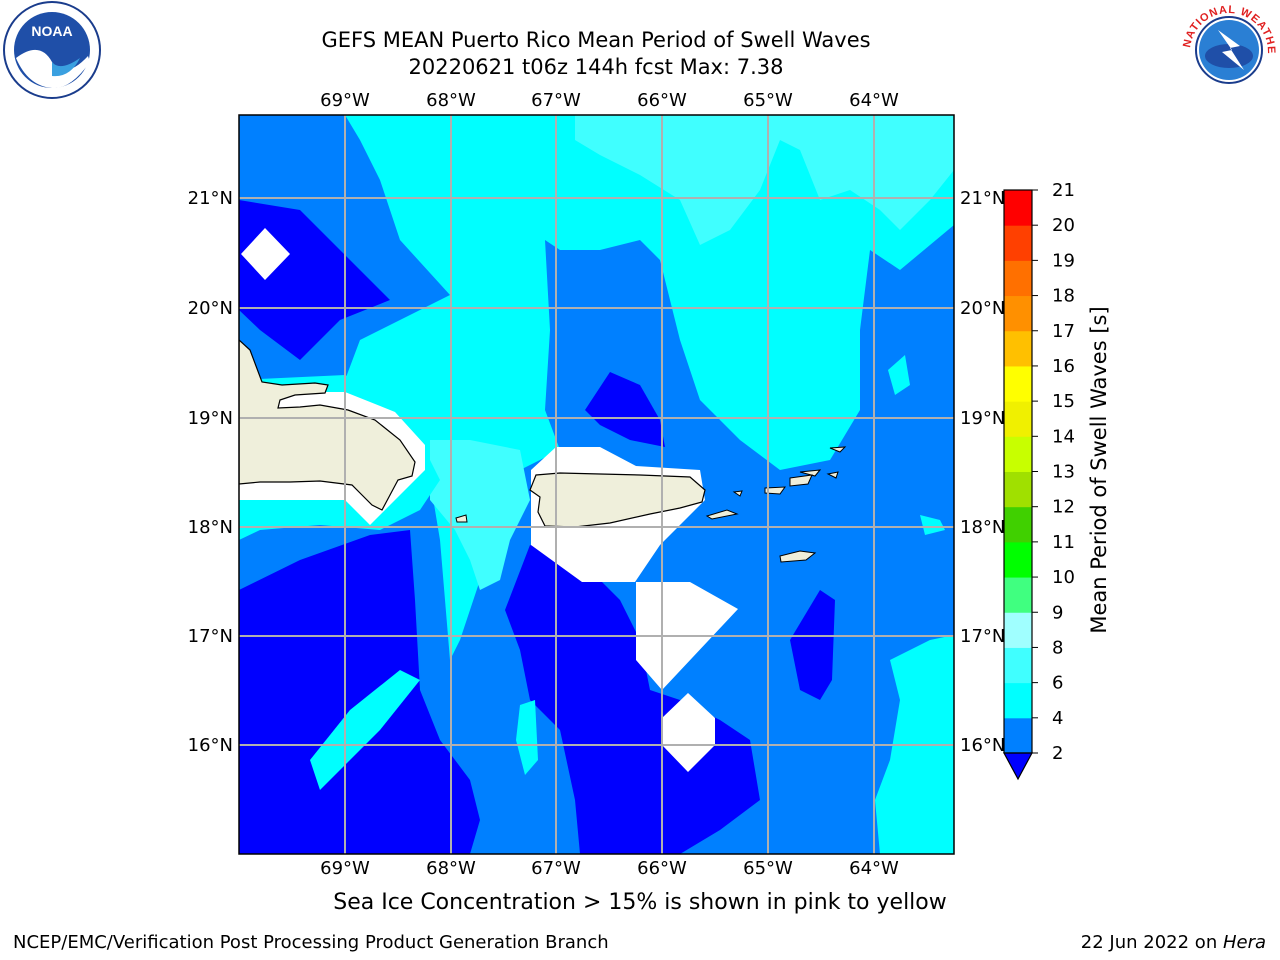  What do you see at coordinates (1038, 480) in the screenshot?
I see `colorbar: 2 4 6 8 9 10 11 12 13 14 15 16 17 18 19 20 21` at bounding box center [1038, 480].